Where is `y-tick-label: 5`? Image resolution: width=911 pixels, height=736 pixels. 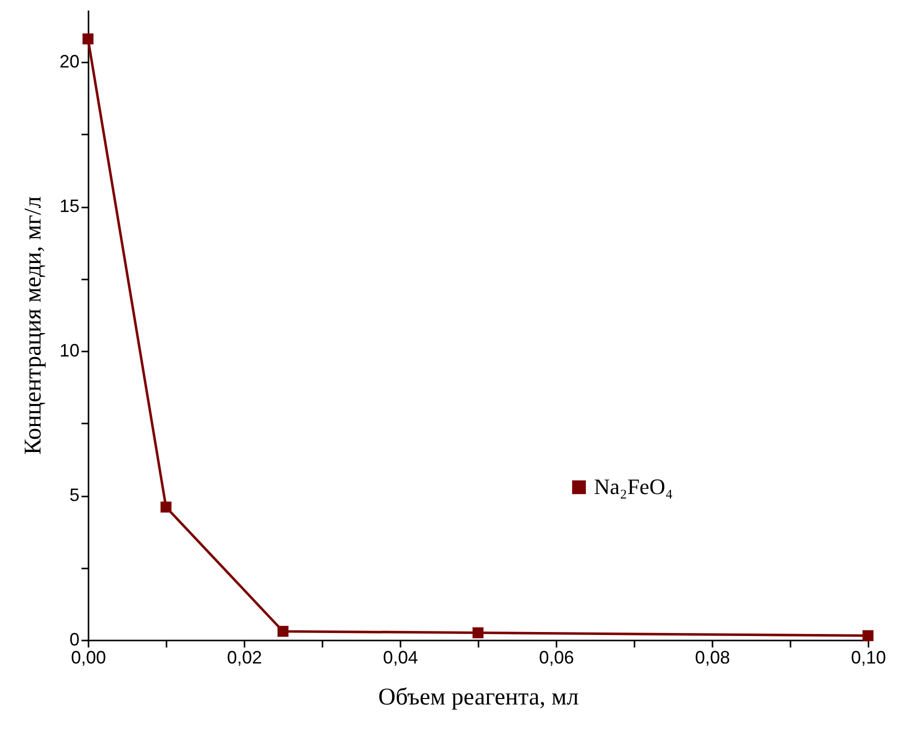 y-tick-label: 5 is located at coordinates (74, 495).